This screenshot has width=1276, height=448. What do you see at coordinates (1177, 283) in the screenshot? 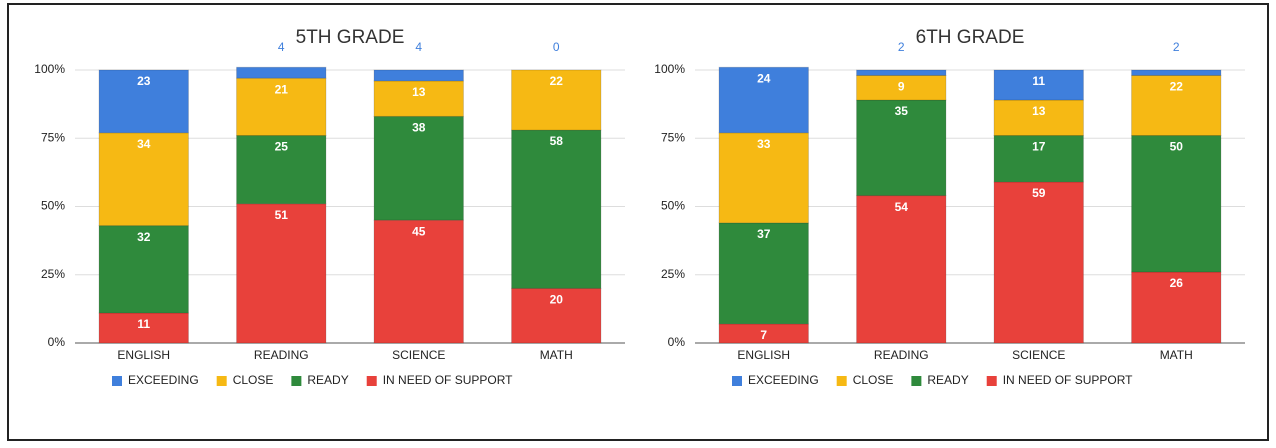
I see `value-label: 26` at bounding box center [1177, 283].